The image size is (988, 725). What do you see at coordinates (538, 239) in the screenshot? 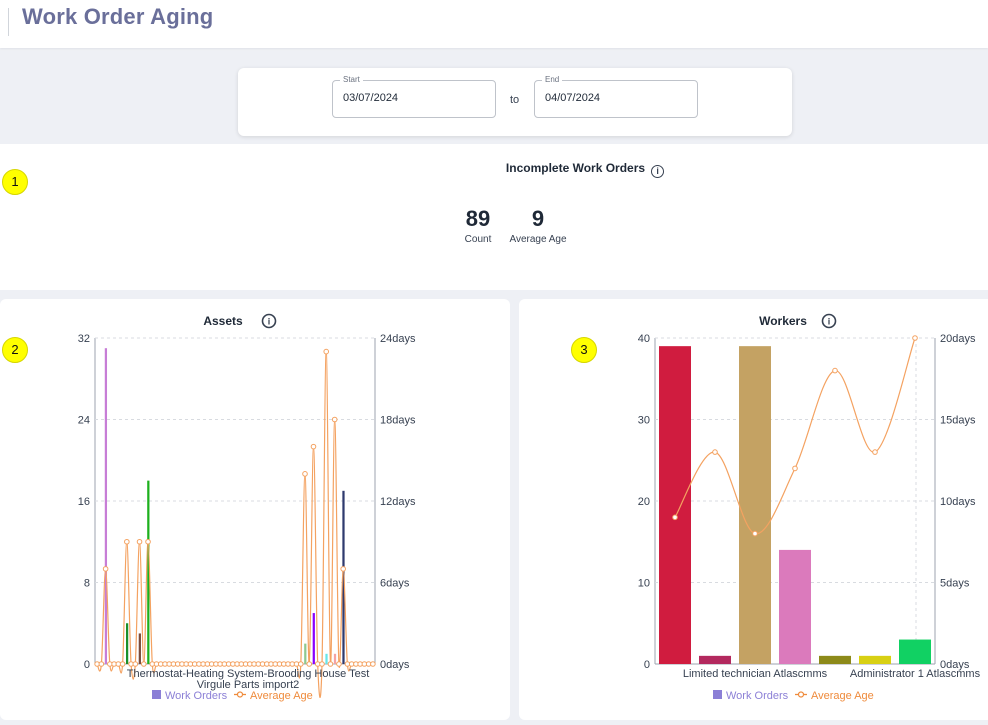
I see `average-age-label: Average Age` at bounding box center [538, 239].